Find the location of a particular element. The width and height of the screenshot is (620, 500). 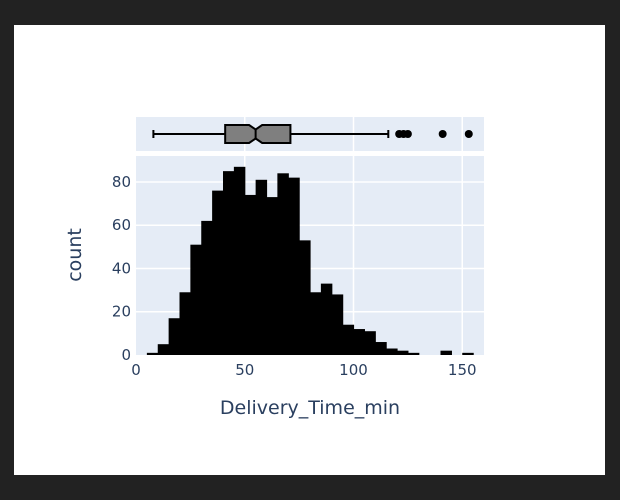

y-tick-label: 40 is located at coordinates (121, 268).